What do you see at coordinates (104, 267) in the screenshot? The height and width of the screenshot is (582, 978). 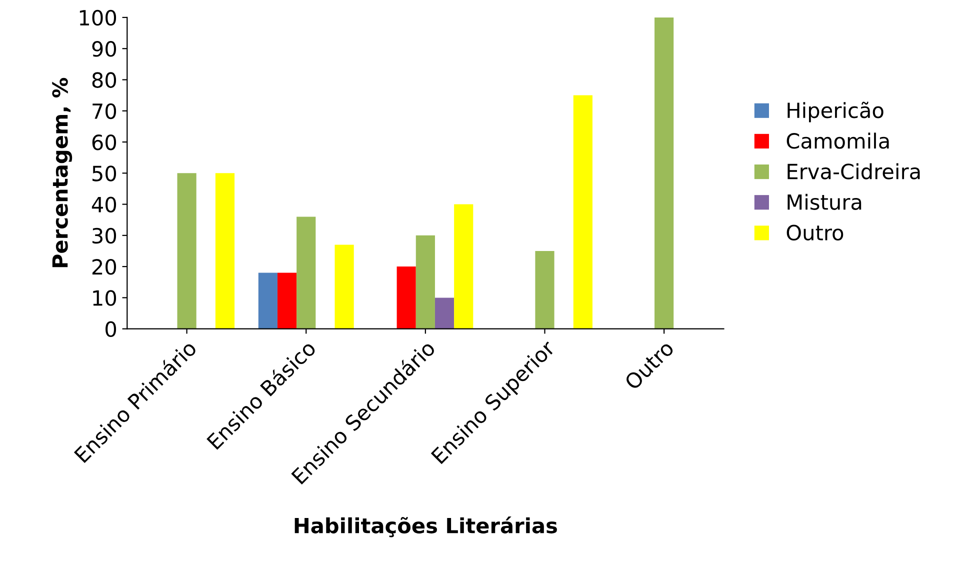 I see `y-tick-label: 20` at bounding box center [104, 267].